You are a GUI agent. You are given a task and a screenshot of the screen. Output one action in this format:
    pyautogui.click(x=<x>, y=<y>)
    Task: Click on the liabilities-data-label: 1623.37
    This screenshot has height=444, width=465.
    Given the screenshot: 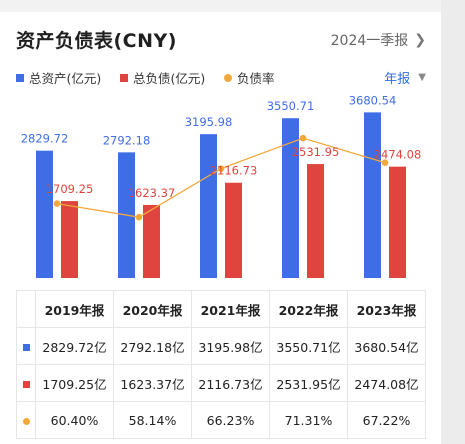 What is the action you would take?
    pyautogui.click(x=152, y=193)
    